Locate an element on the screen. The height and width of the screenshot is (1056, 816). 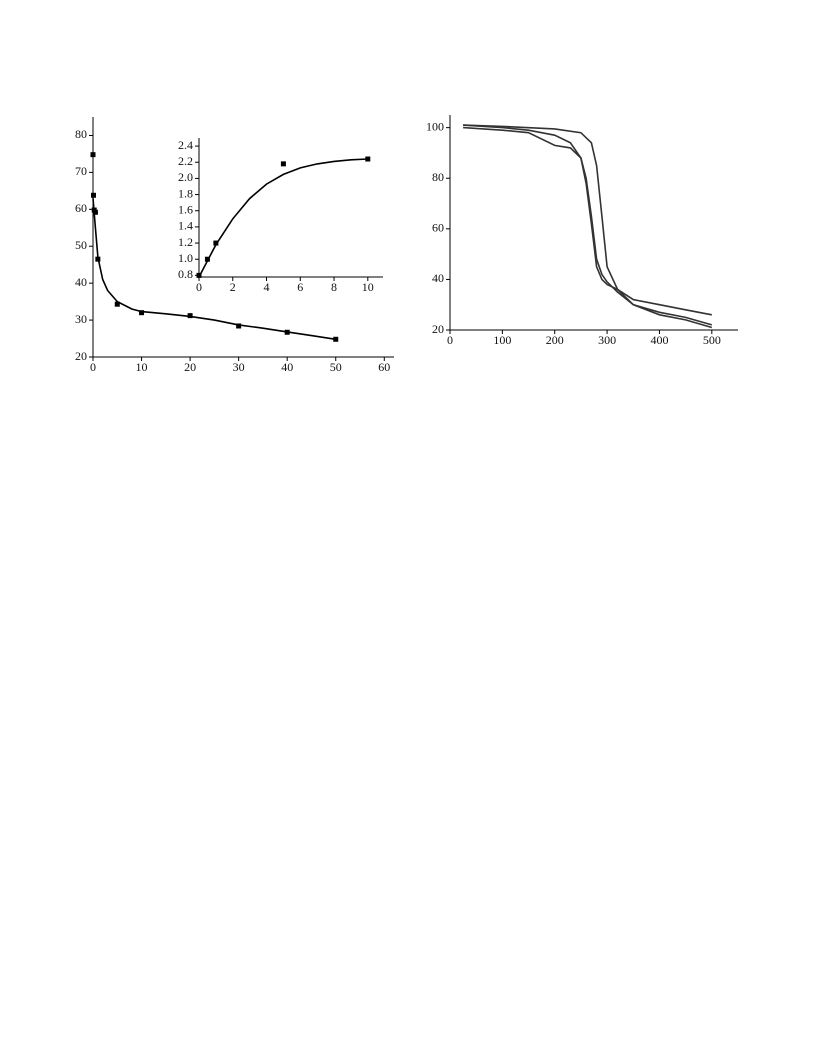
y-tick-label: 1.2 is located at coordinates (185, 242).